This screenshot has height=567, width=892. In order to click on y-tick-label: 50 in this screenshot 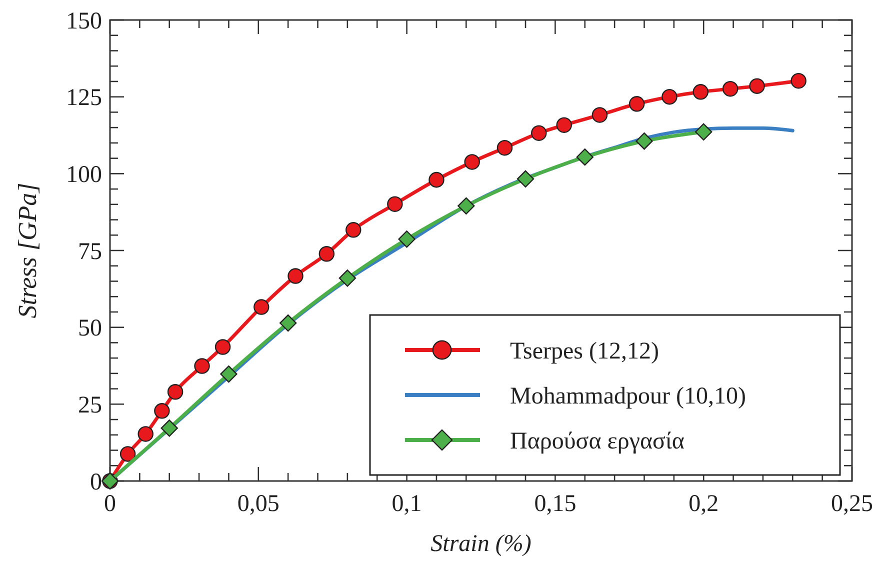, I will do `click(90, 329)`.